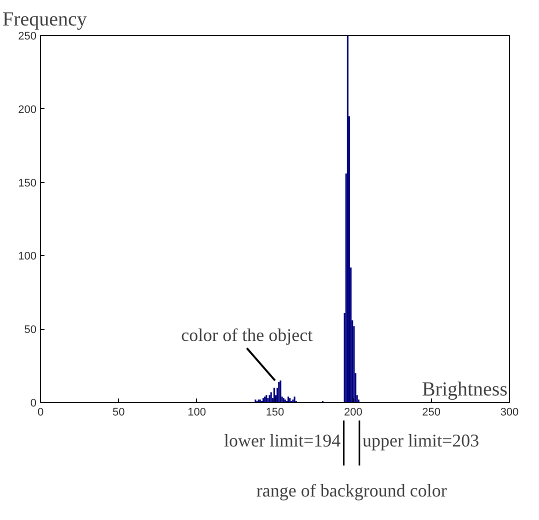 Image resolution: width=539 pixels, height=520 pixels. I want to click on y-tick-label: 50, so click(30, 330).